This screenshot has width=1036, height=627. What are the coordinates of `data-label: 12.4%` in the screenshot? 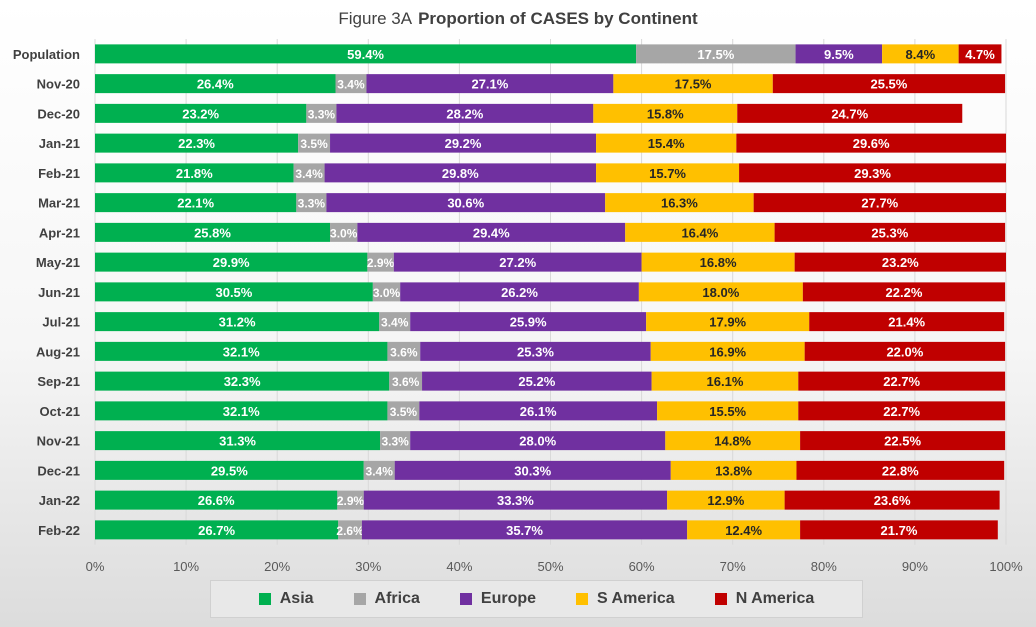 It's located at (743, 530).